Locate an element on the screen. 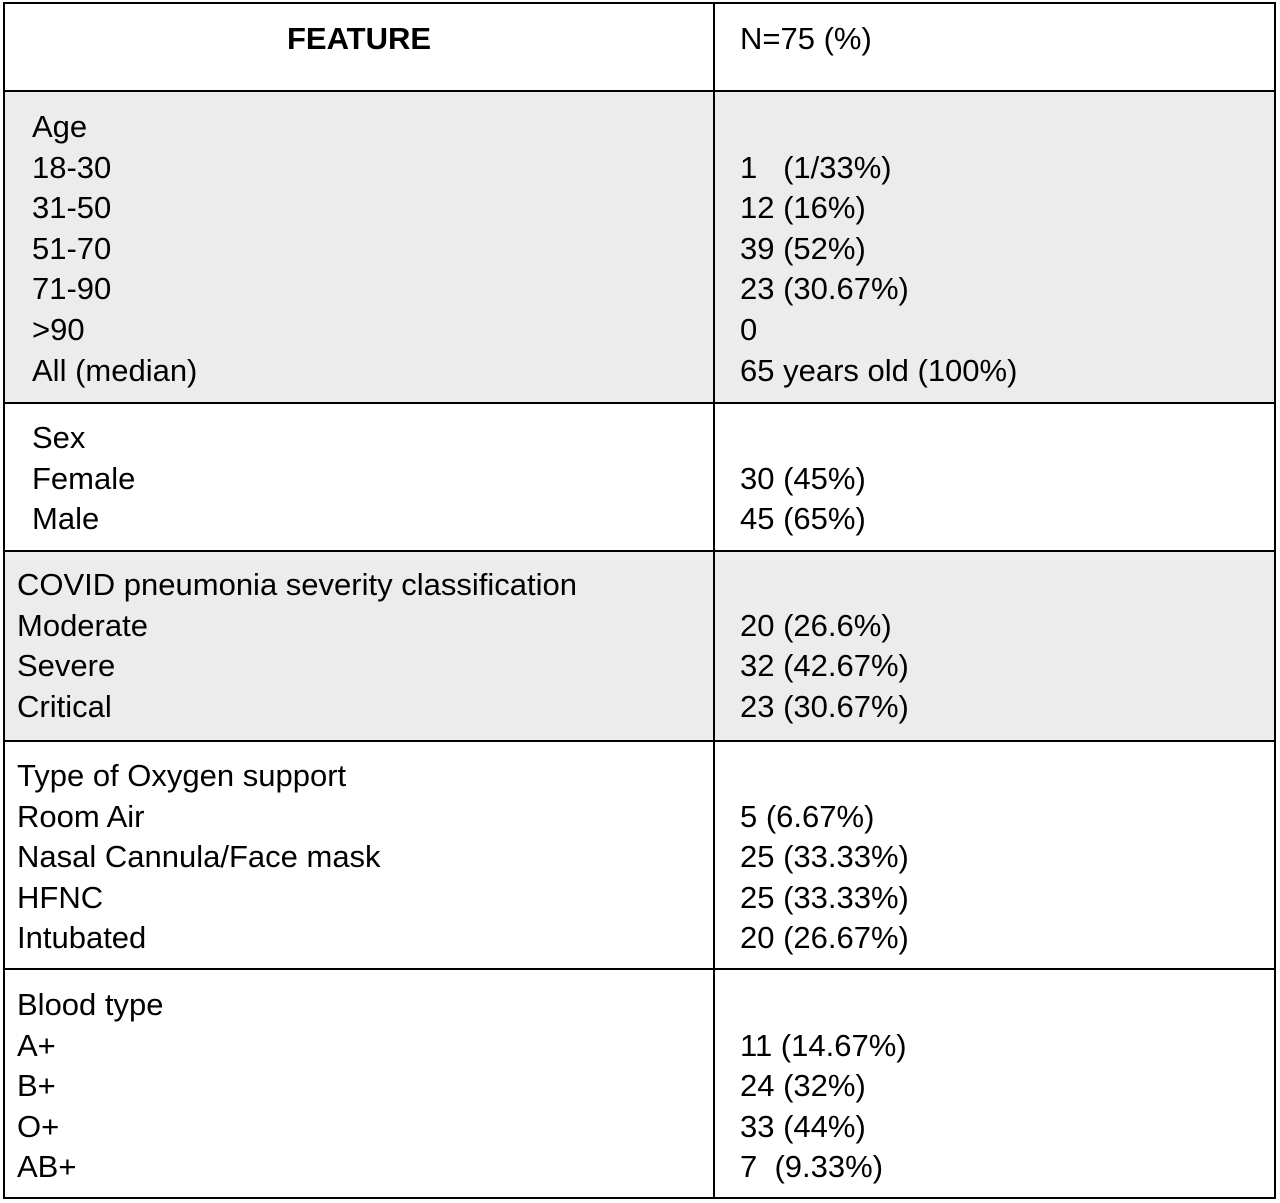 The width and height of the screenshot is (1280, 1203). section-labels: Sex Female Male is located at coordinates (377, 477).